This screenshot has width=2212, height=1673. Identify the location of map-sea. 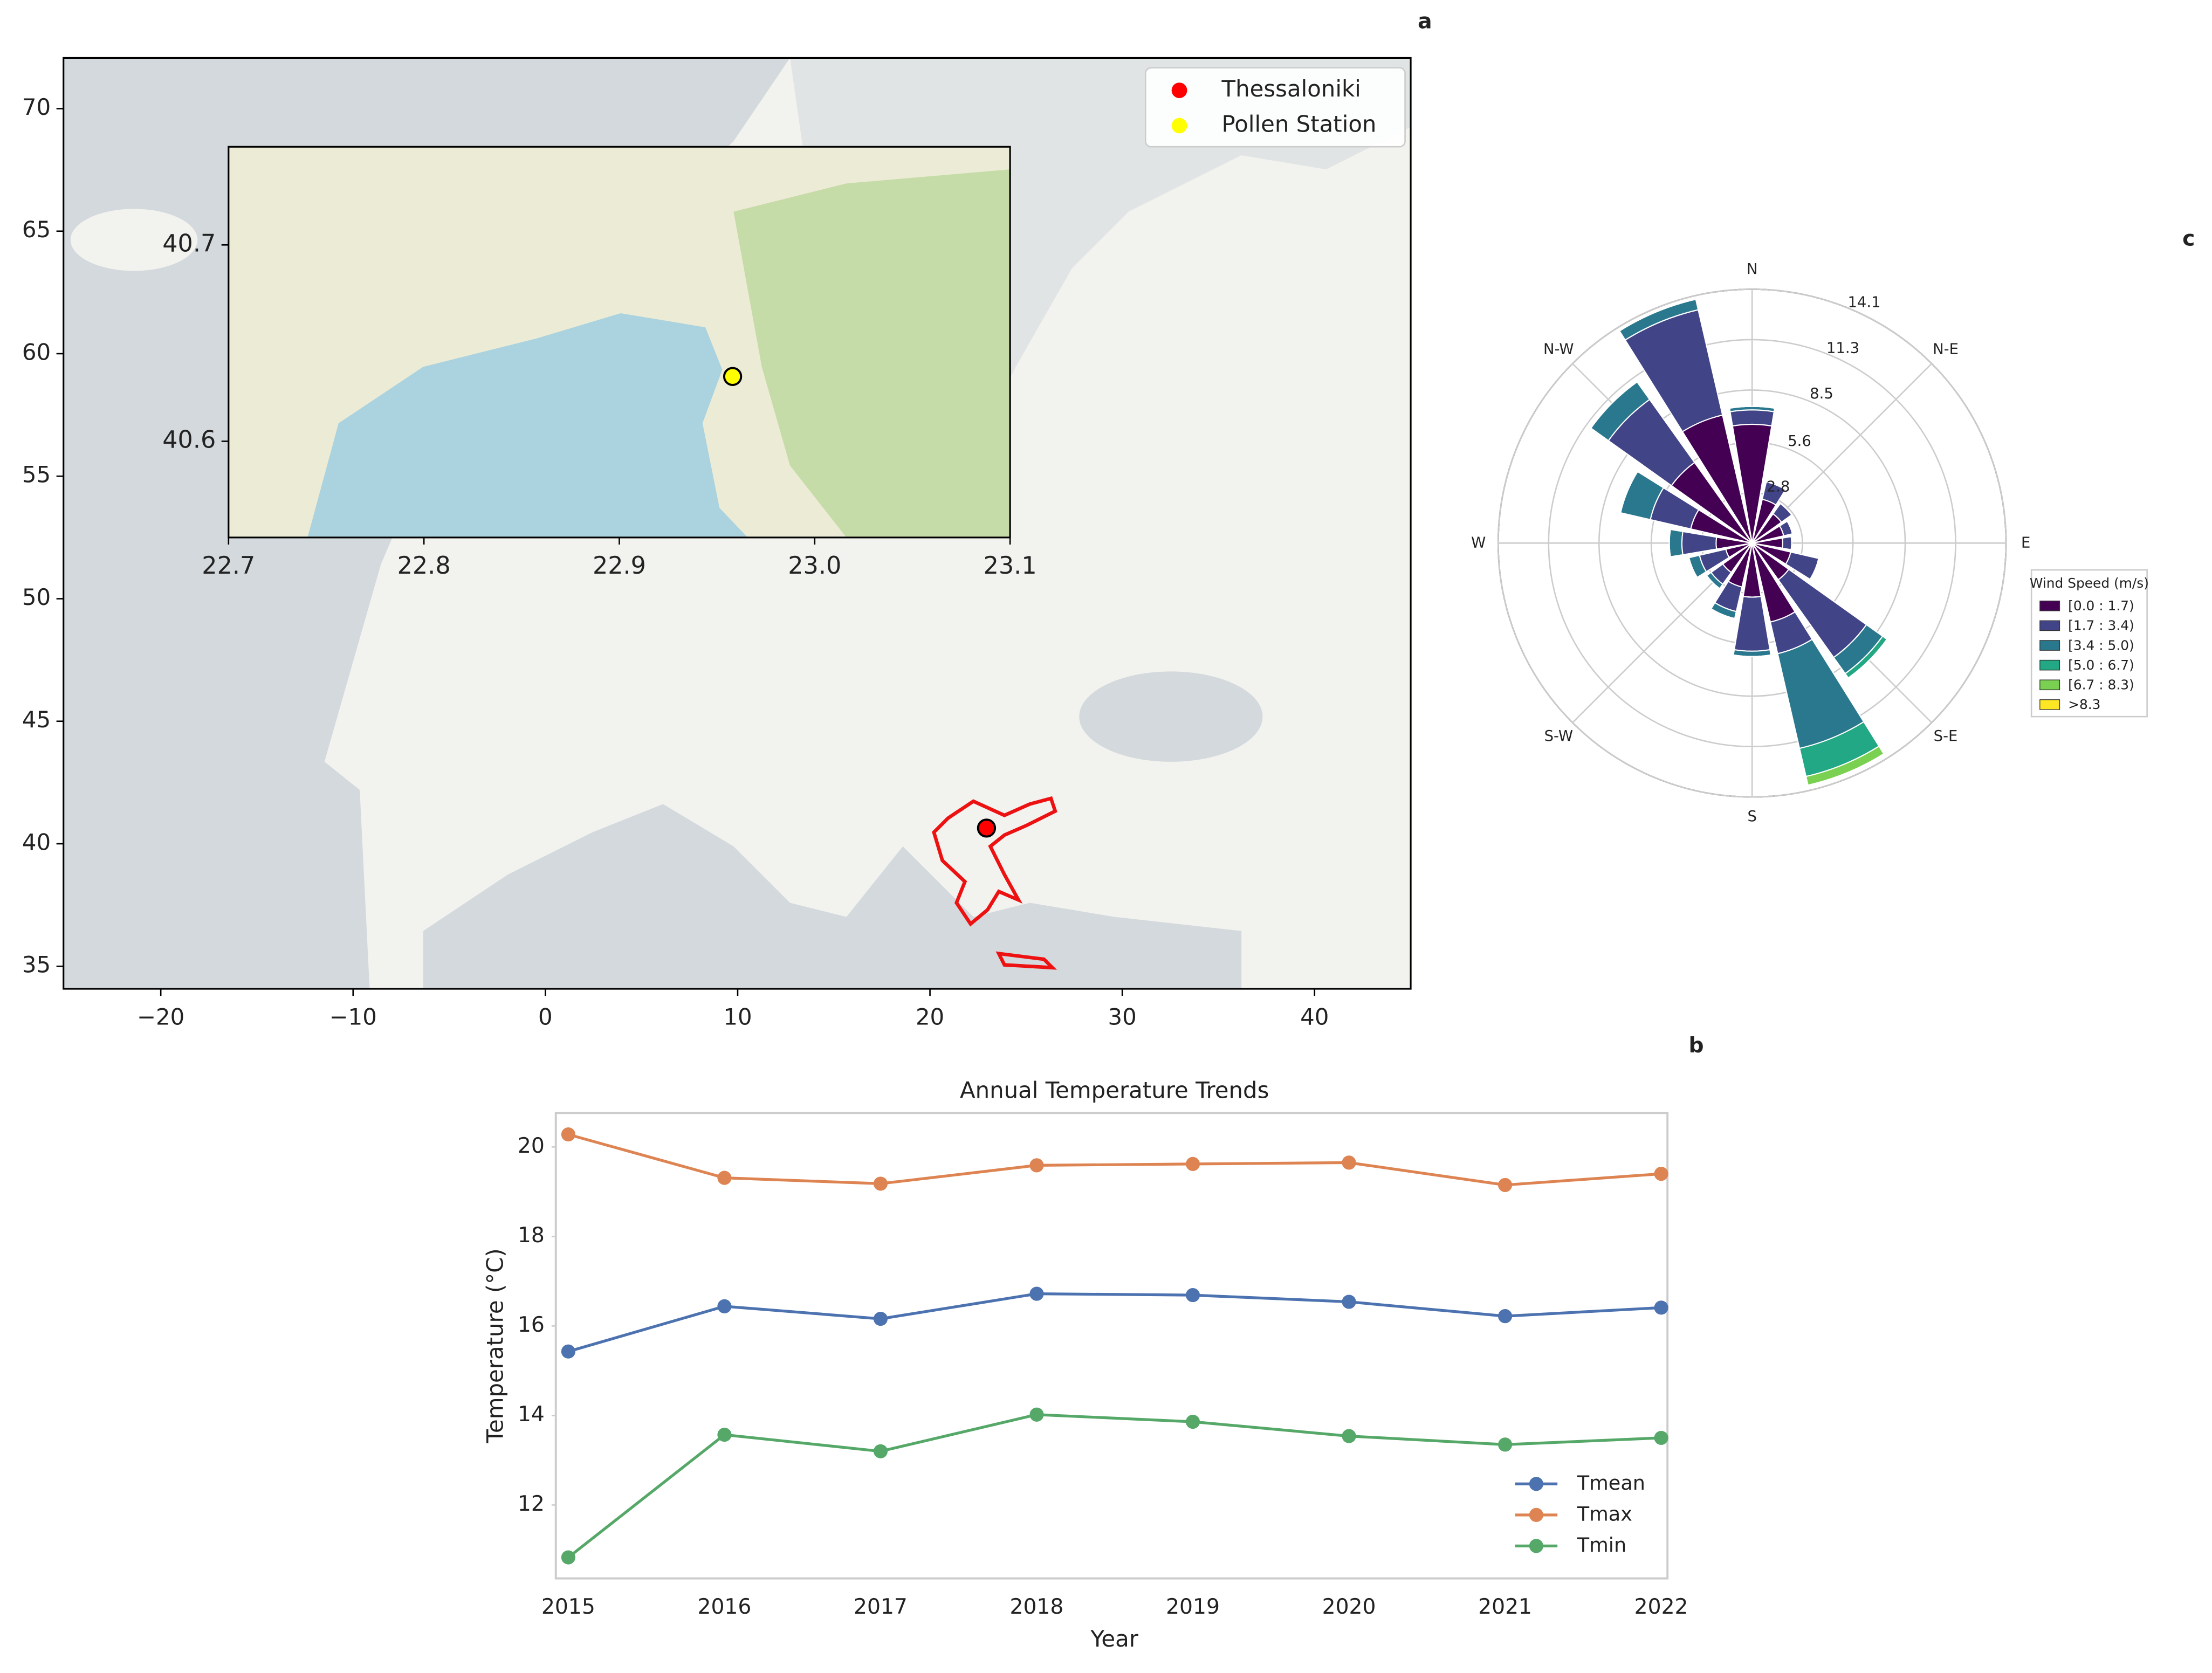
(832, 896).